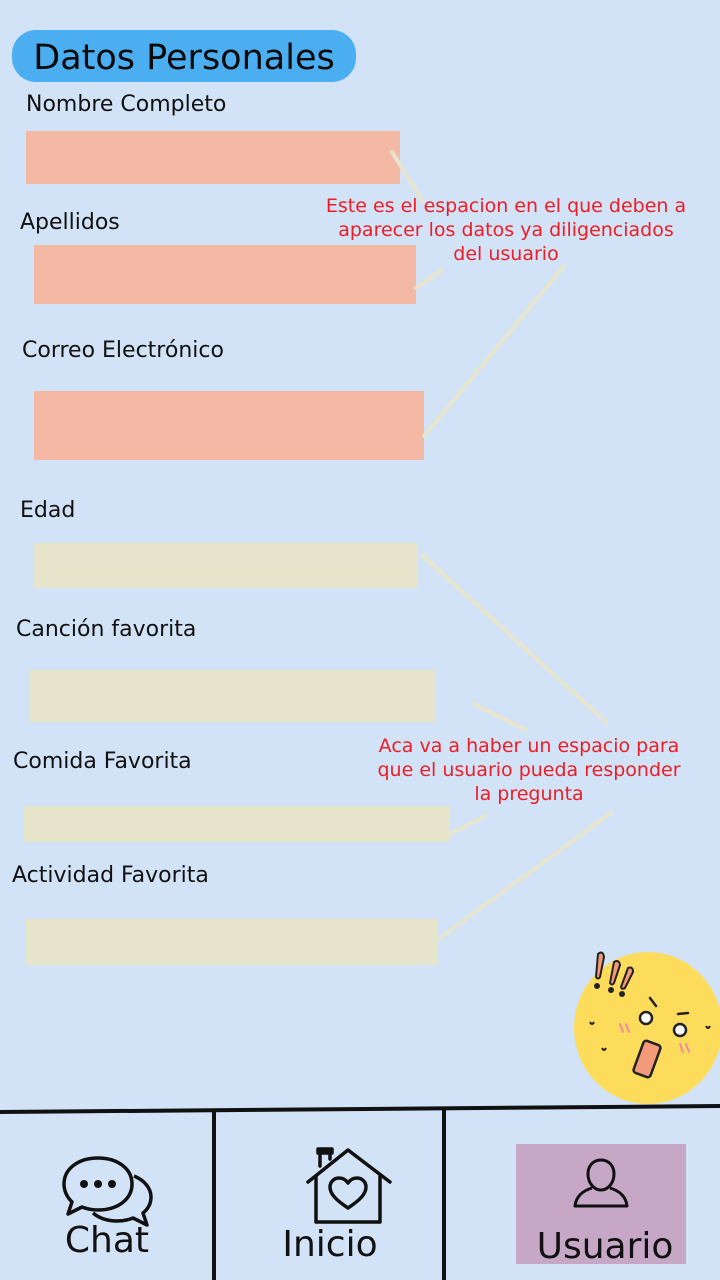 The height and width of the screenshot is (1280, 720). I want to click on filled-note-line-1: Este es el espacion en el que deben a, so click(506, 206).